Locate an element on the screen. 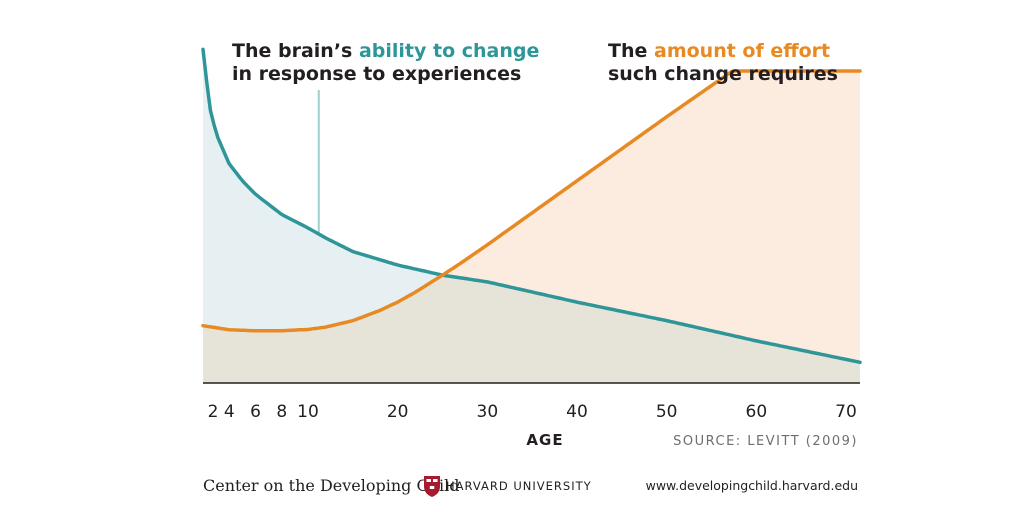 This screenshot has height=512, width=1024. effort-annotation-line2: such change requires is located at coordinates (723, 74).